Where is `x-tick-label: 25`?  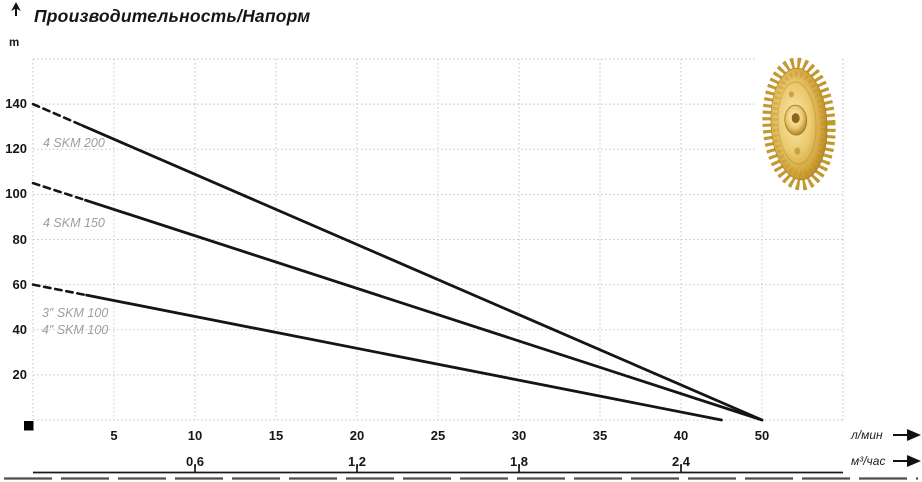 x-tick-label: 25 is located at coordinates (438, 435).